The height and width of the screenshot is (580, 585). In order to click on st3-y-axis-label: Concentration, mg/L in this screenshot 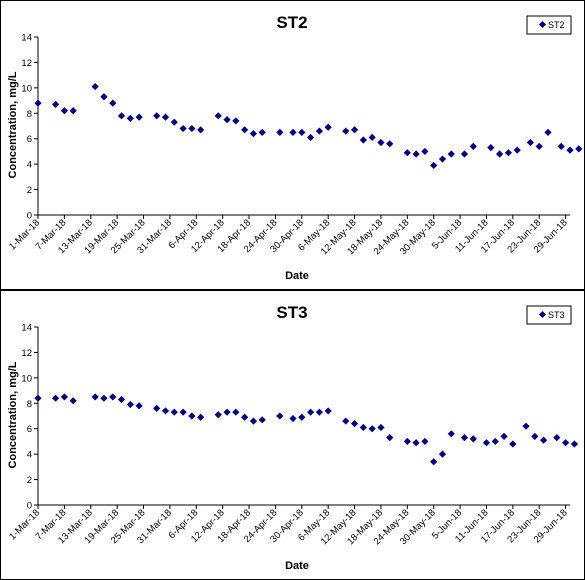, I will do `click(13, 414)`.